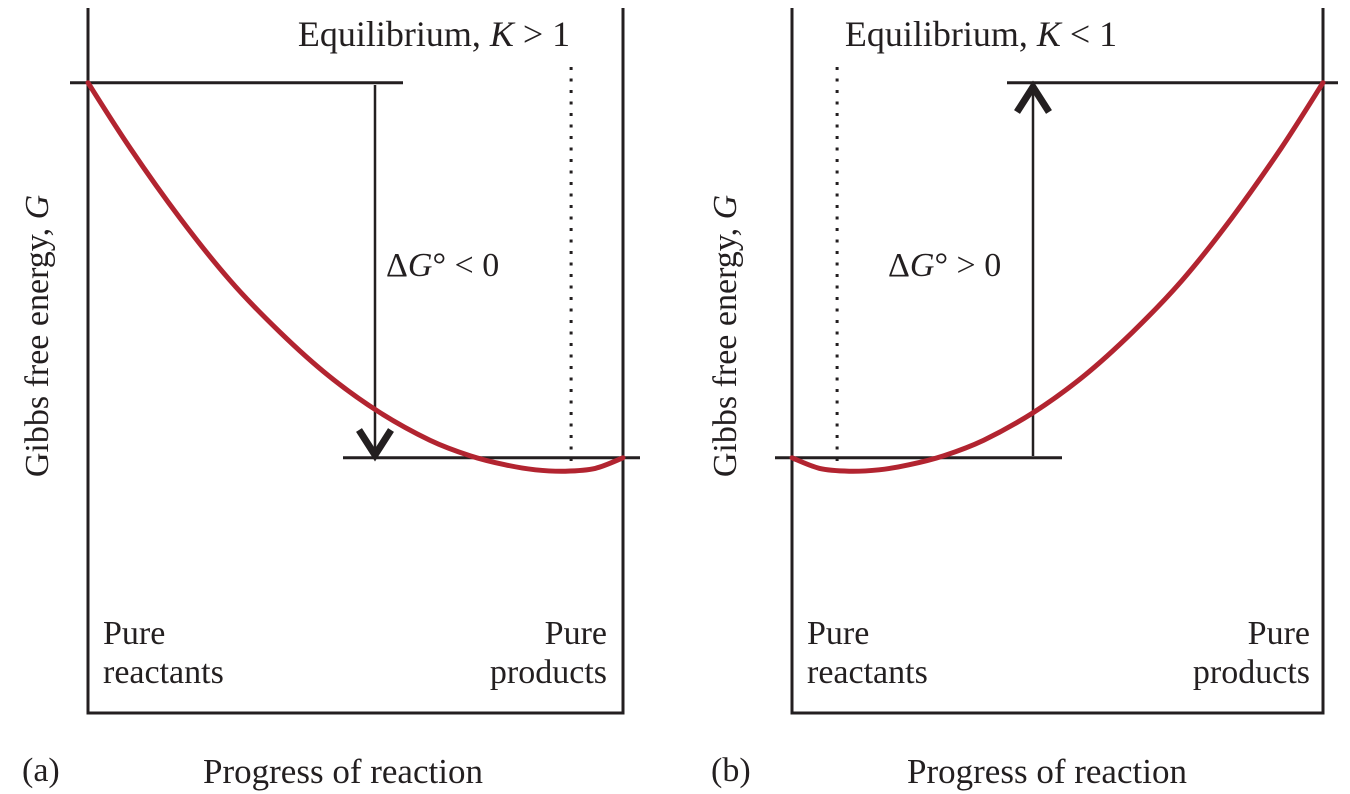  I want to click on panel-a-delta-g-label: ΔG° < 0, so click(442, 266).